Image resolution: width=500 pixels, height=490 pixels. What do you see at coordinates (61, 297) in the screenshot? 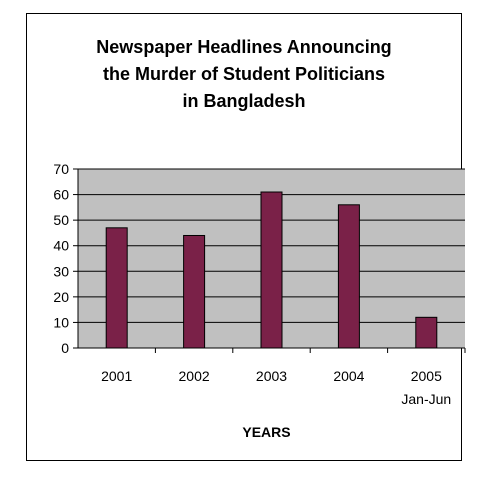
I see `y-tick-label: 20` at bounding box center [61, 297].